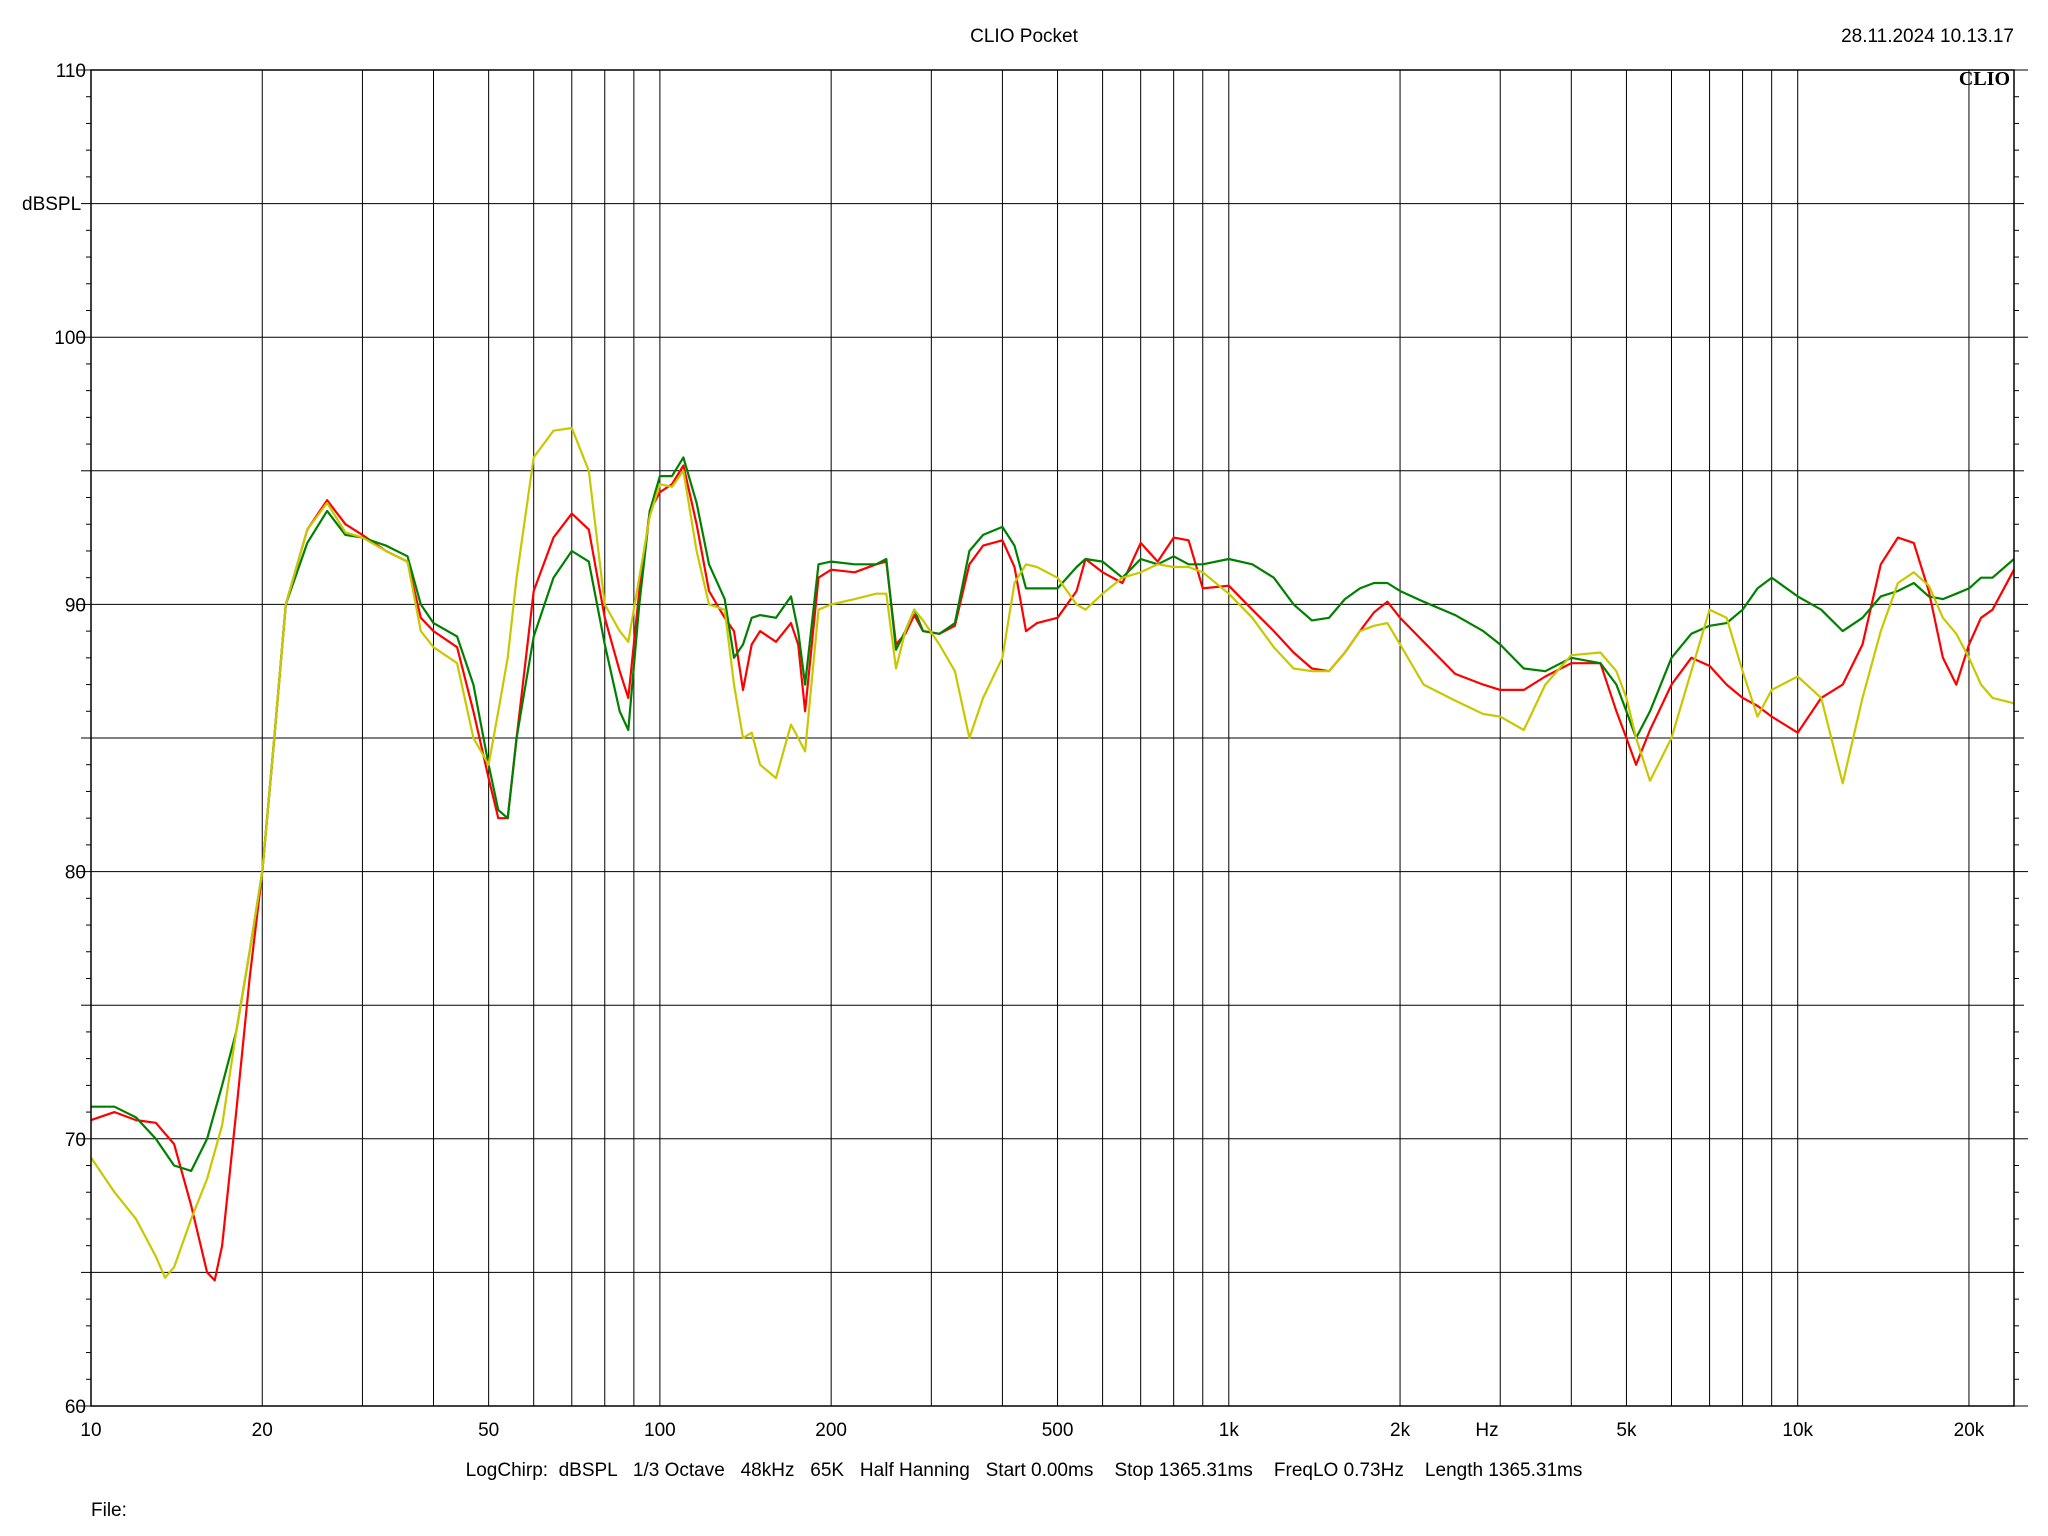 The image size is (2048, 1536). Describe the element at coordinates (1984, 79) in the screenshot. I see `clio-logo: CLIO` at that location.